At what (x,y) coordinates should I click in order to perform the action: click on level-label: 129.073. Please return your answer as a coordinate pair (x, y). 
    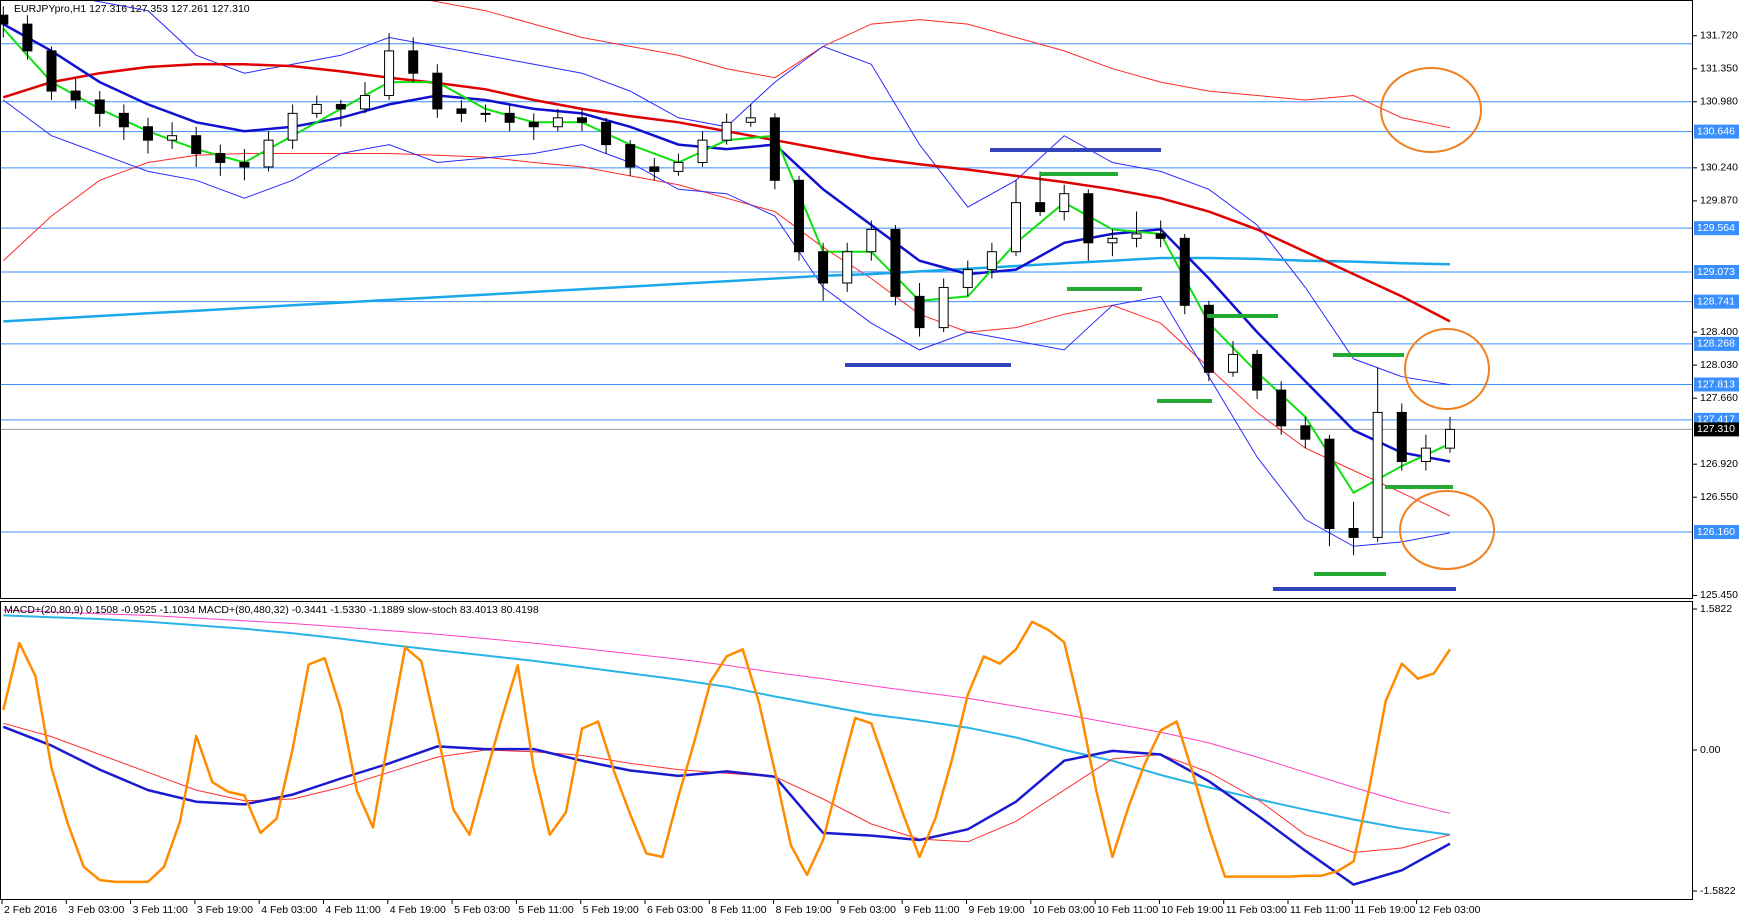
    Looking at the image, I should click on (1716, 272).